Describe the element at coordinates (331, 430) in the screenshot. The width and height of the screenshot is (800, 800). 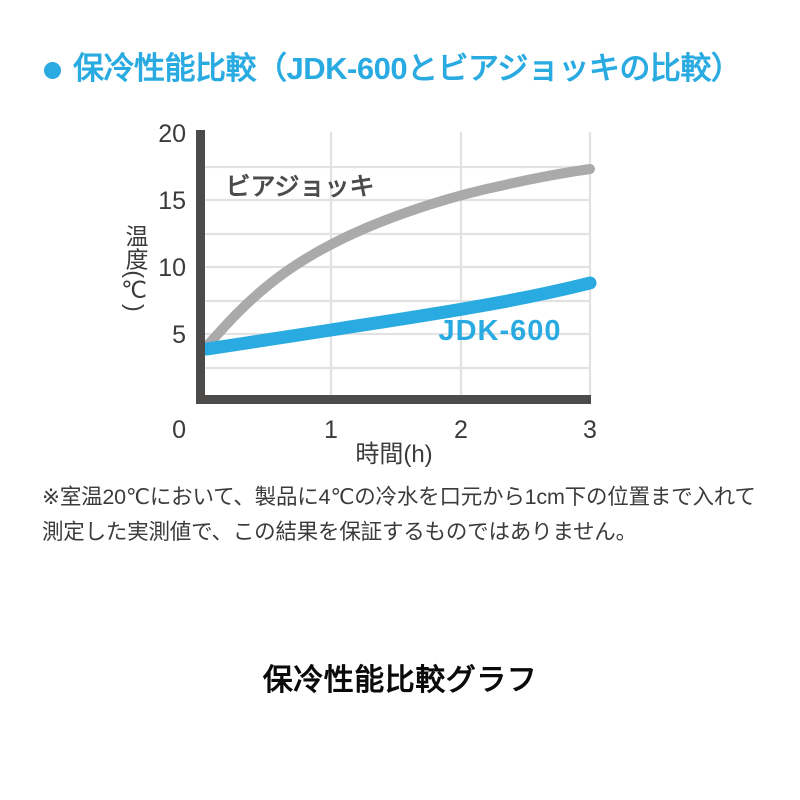
I see `x-tick-1: 1` at that location.